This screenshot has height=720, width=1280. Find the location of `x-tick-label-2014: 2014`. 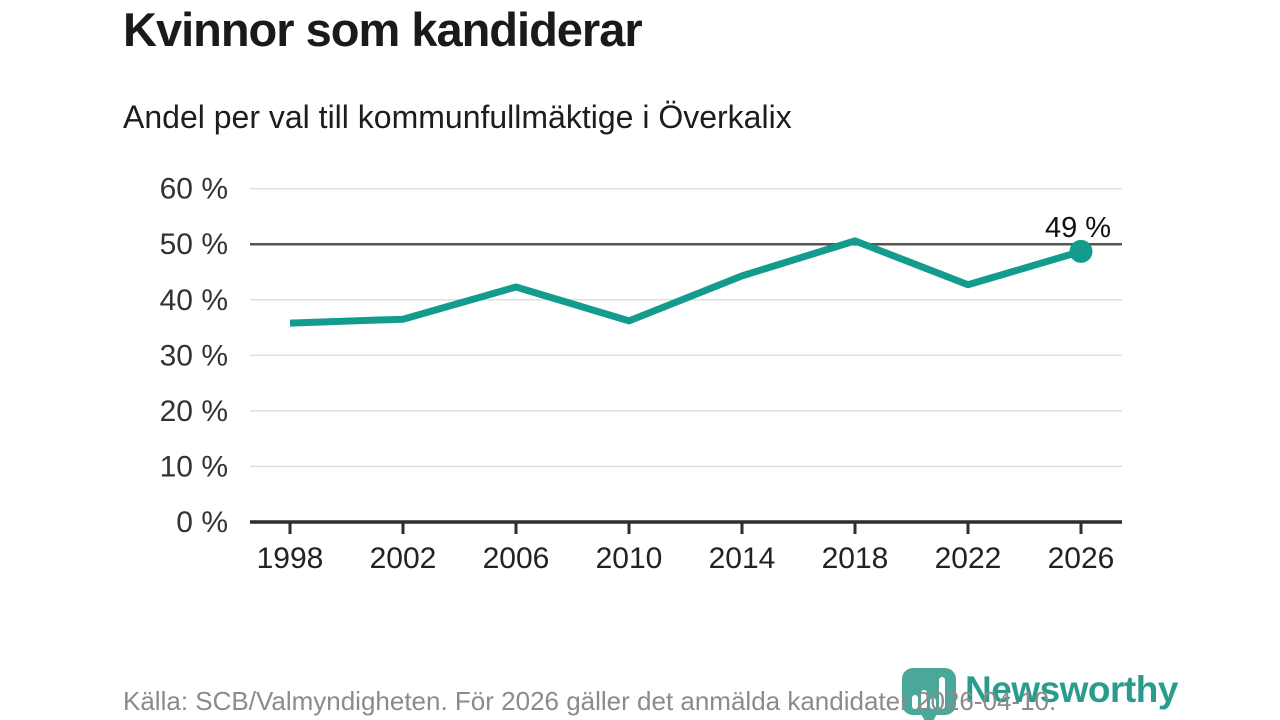

x-tick-label-2014: 2014 is located at coordinates (742, 558).